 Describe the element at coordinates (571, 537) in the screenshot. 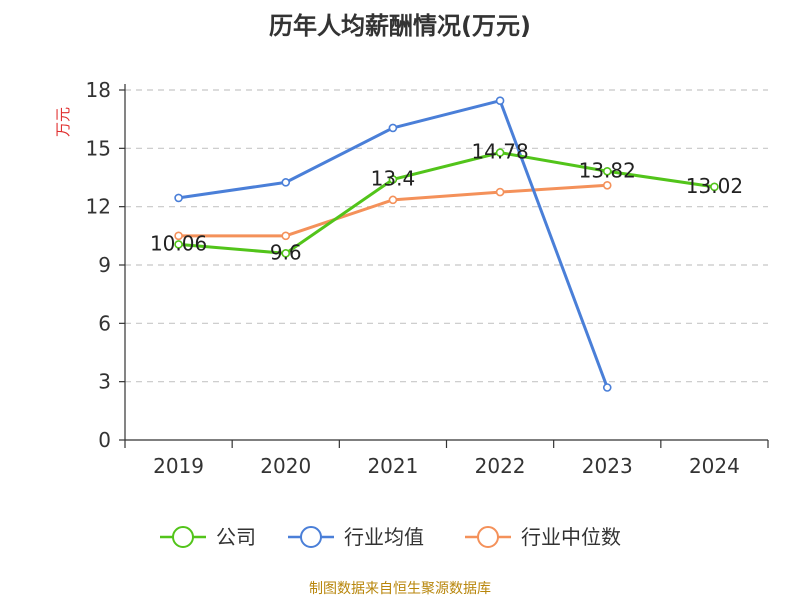

I see `legend-label: 行业中位数` at that location.